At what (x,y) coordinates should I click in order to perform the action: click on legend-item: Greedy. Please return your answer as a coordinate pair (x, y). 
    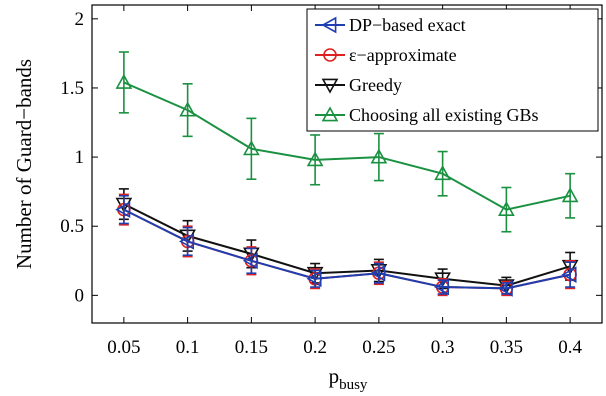
    Looking at the image, I should click on (358, 85).